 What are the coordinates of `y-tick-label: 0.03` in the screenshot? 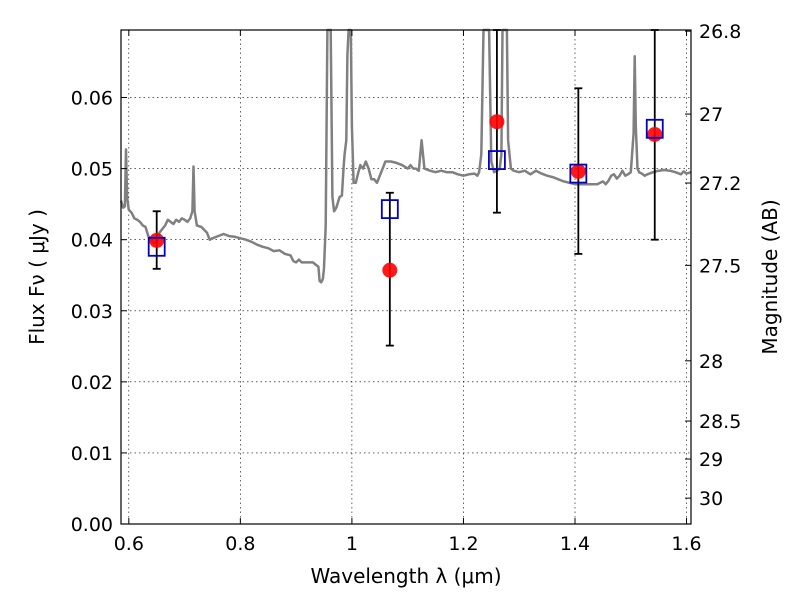 It's located at (92, 312).